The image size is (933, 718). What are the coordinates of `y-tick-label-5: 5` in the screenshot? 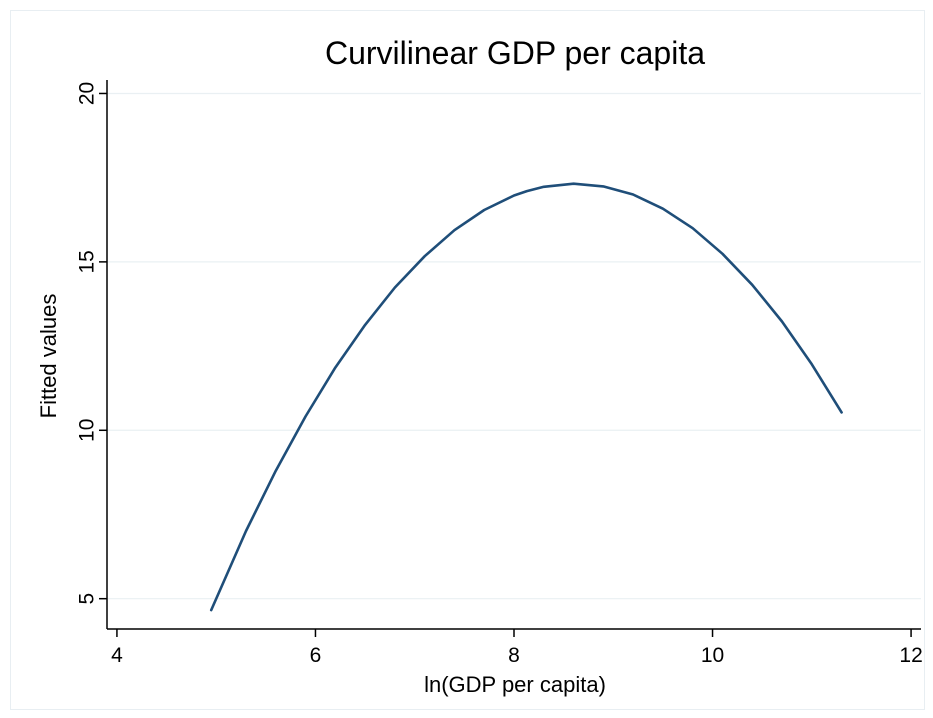 It's located at (86, 599).